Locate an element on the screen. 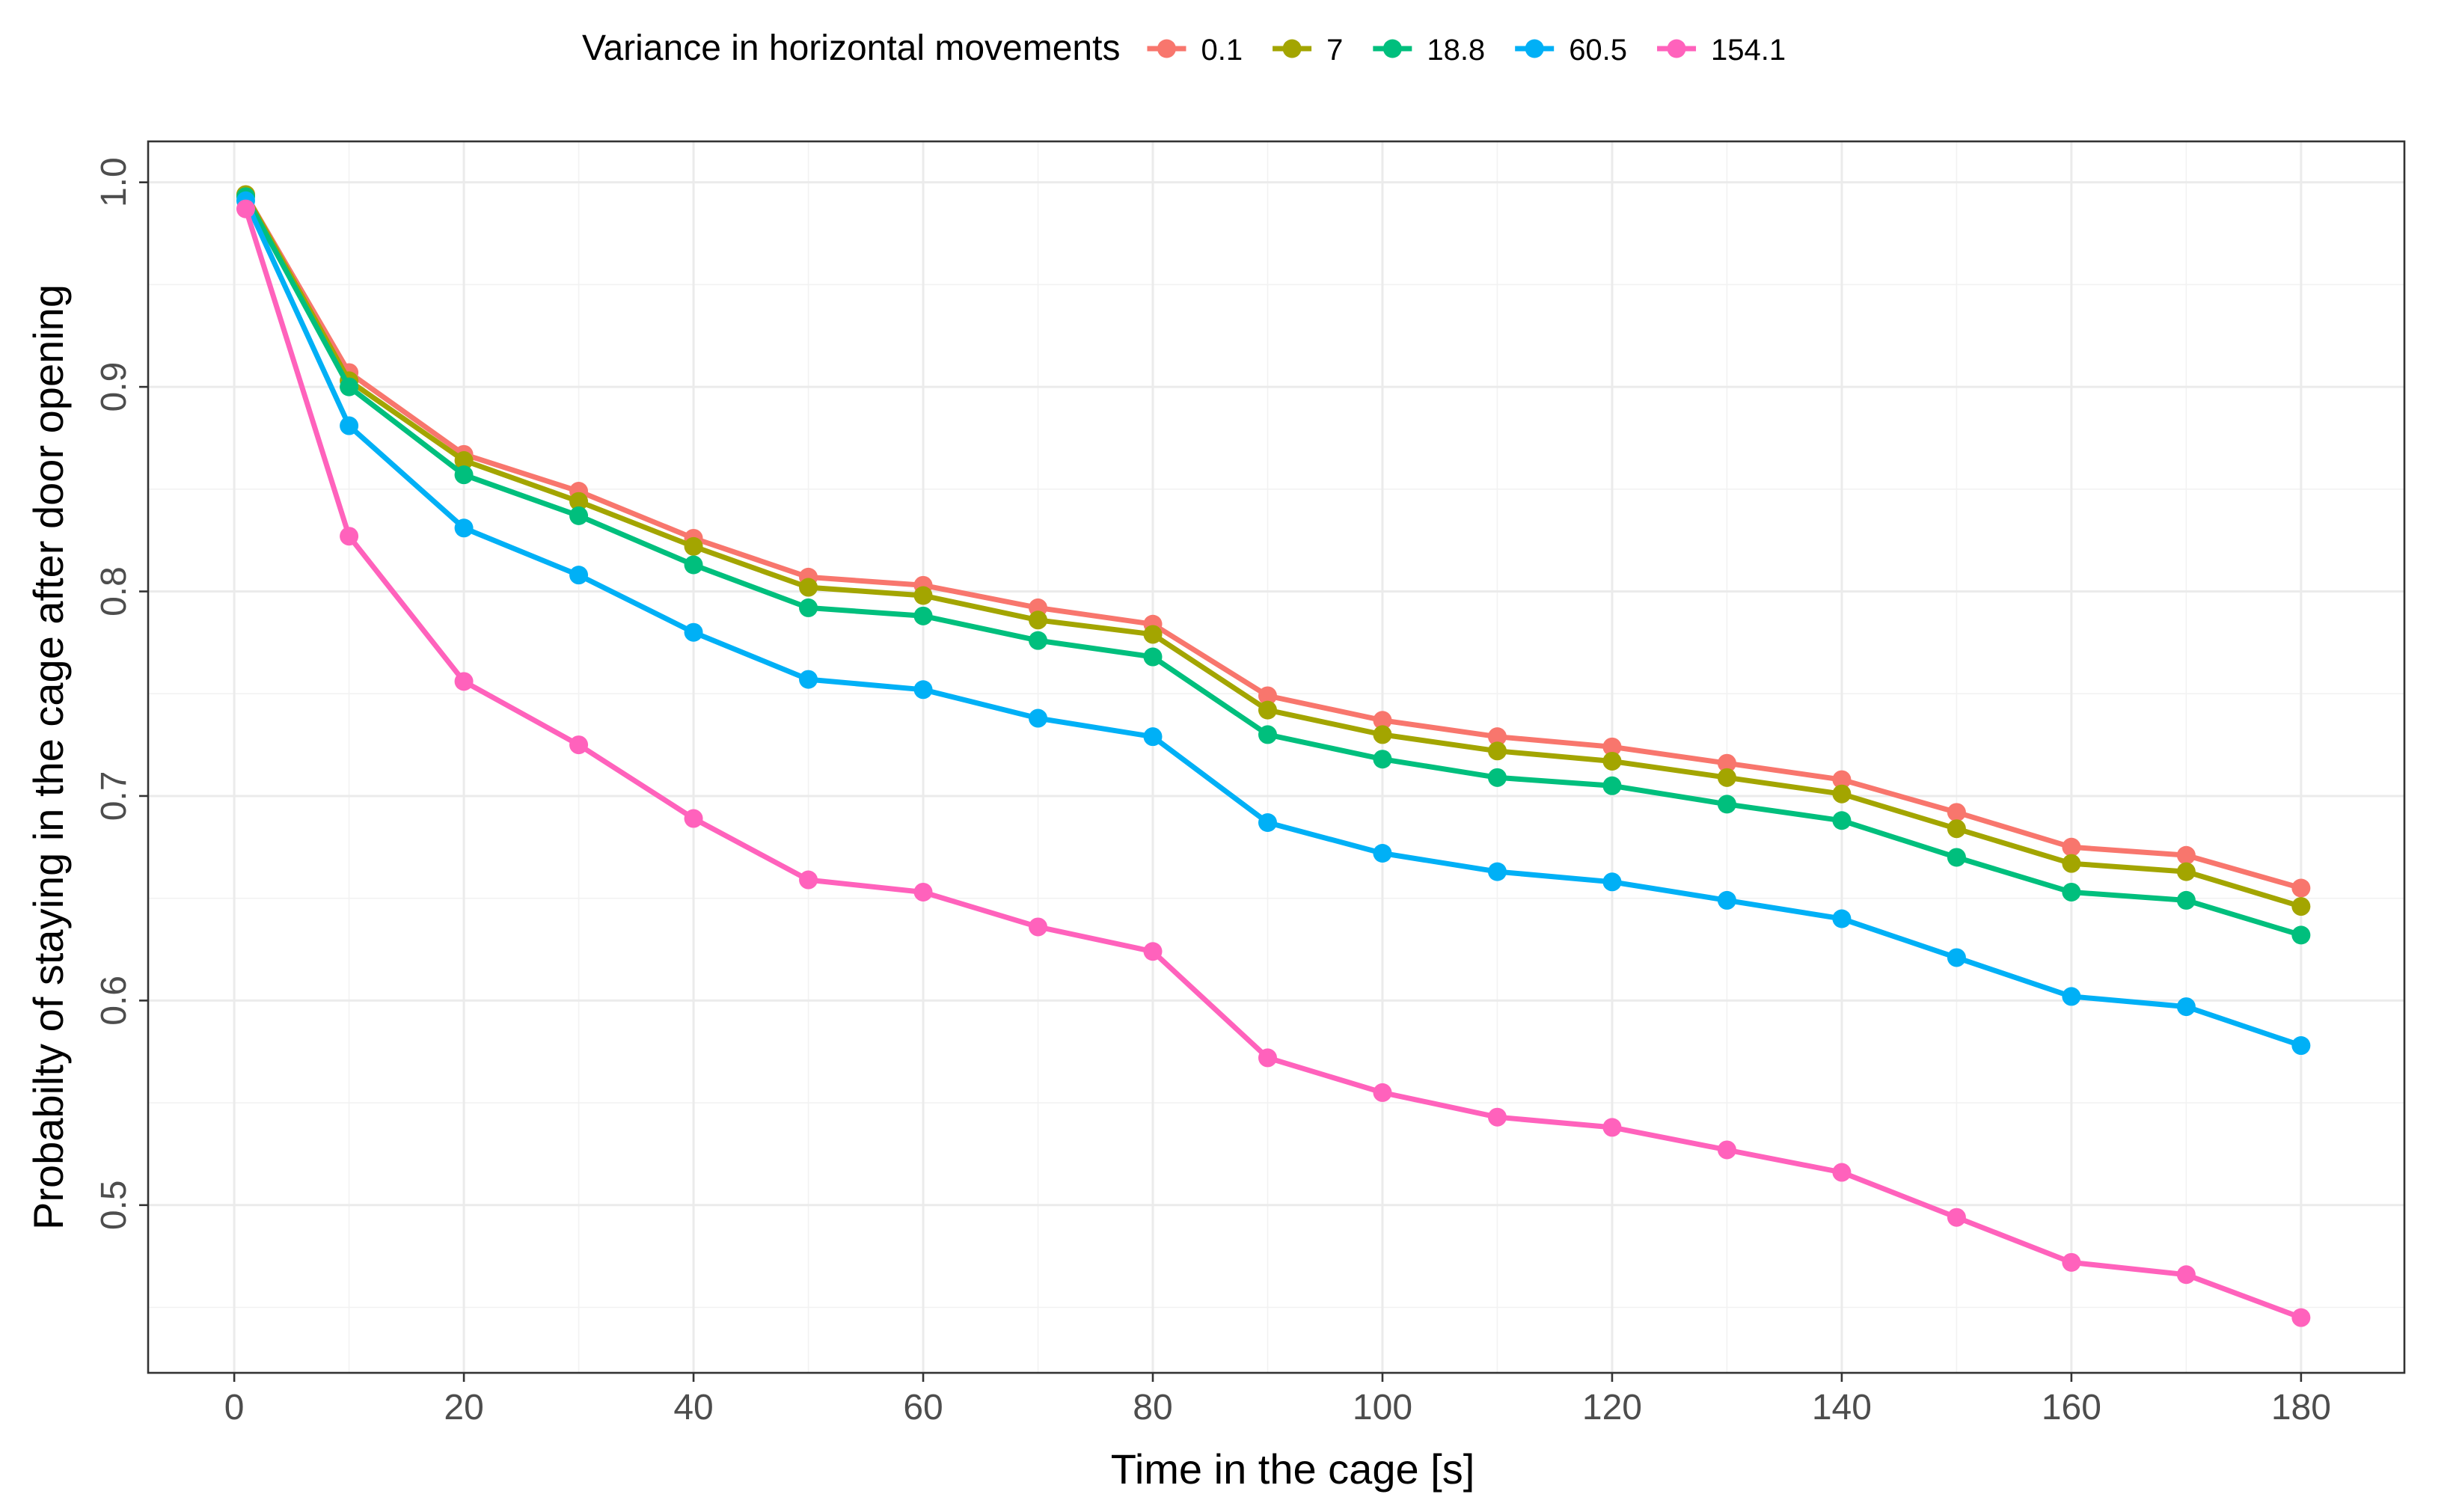 The height and width of the screenshot is (1512, 2462). x-tick-label: 80 is located at coordinates (1152, 1407).